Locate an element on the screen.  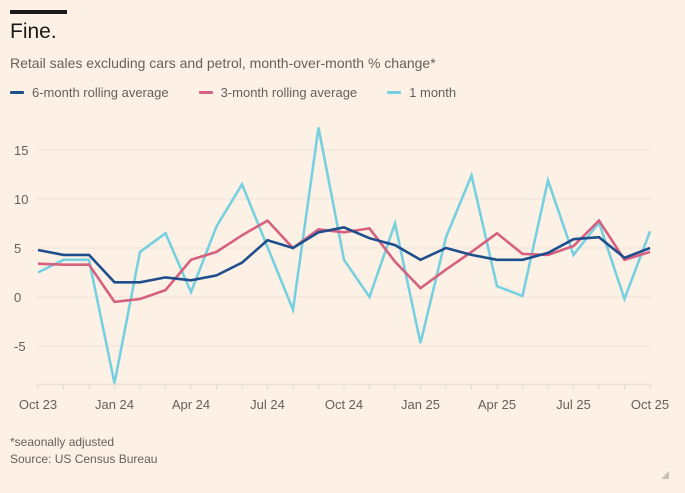
y-tick-label: 5 is located at coordinates (17, 248).